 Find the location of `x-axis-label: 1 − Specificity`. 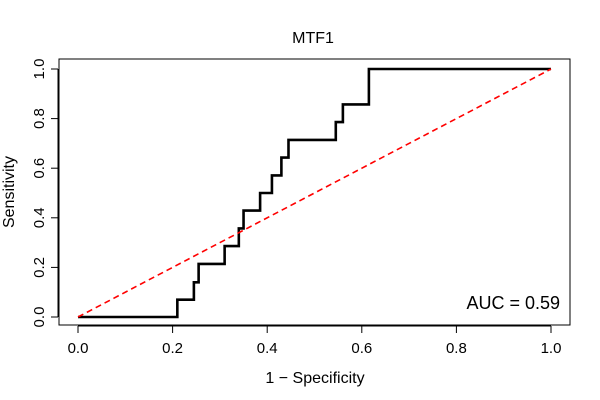

x-axis-label: 1 − Specificity is located at coordinates (314, 378).